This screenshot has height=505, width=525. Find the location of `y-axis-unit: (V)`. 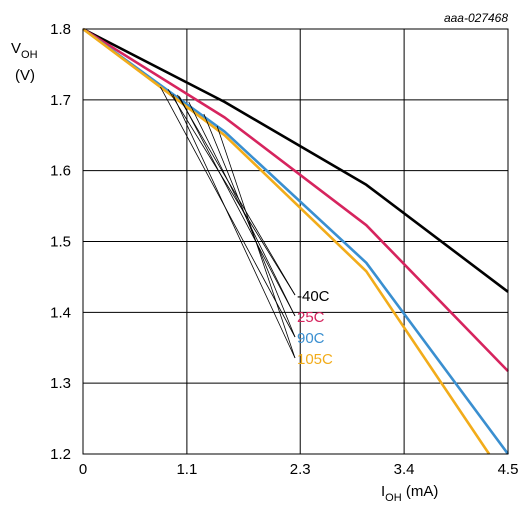

y-axis-unit: (V) is located at coordinates (25, 75).